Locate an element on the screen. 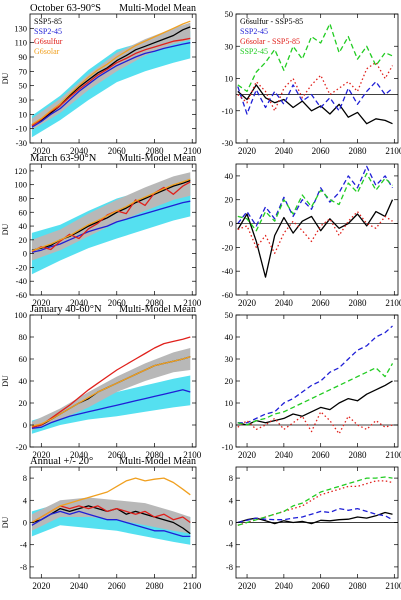  legend-entry-2: SSP2-45 is located at coordinates (48, 31).